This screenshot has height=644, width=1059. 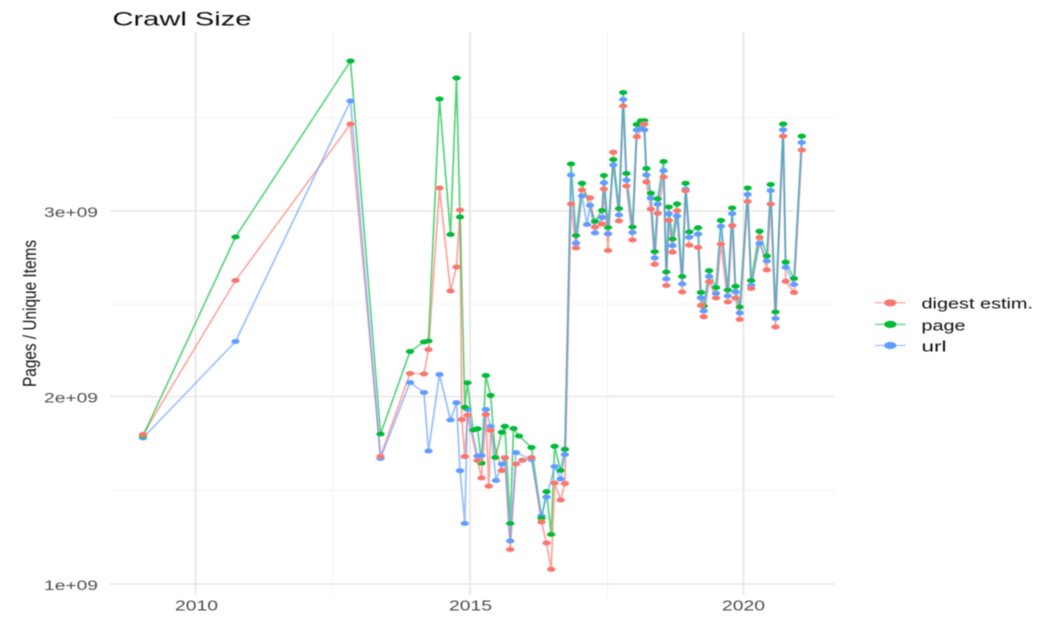 I want to click on svg-text: 2020, so click(x=743, y=607).